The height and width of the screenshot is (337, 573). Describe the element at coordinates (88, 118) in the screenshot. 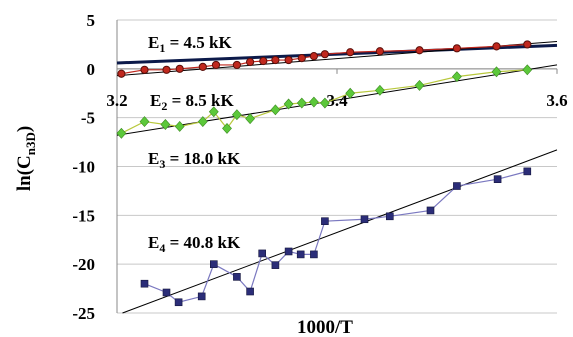

I see `y-tick-label: -5` at that location.